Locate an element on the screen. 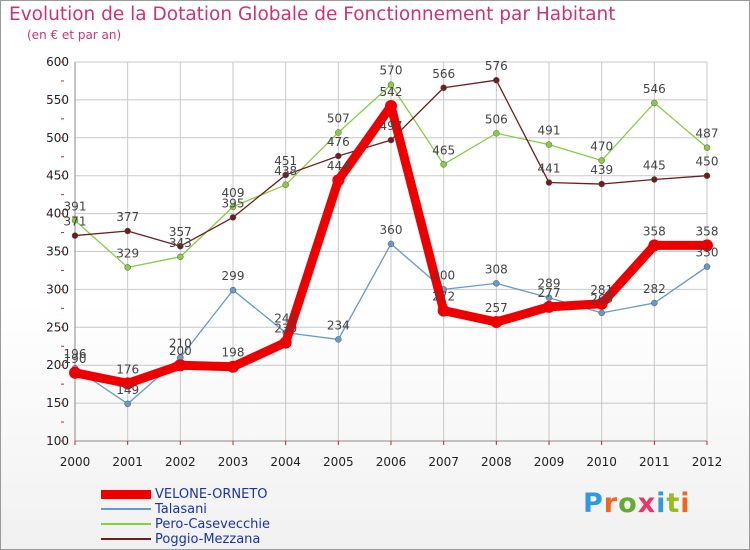 This screenshot has width=750, height=550. data-label: 330 is located at coordinates (707, 253).